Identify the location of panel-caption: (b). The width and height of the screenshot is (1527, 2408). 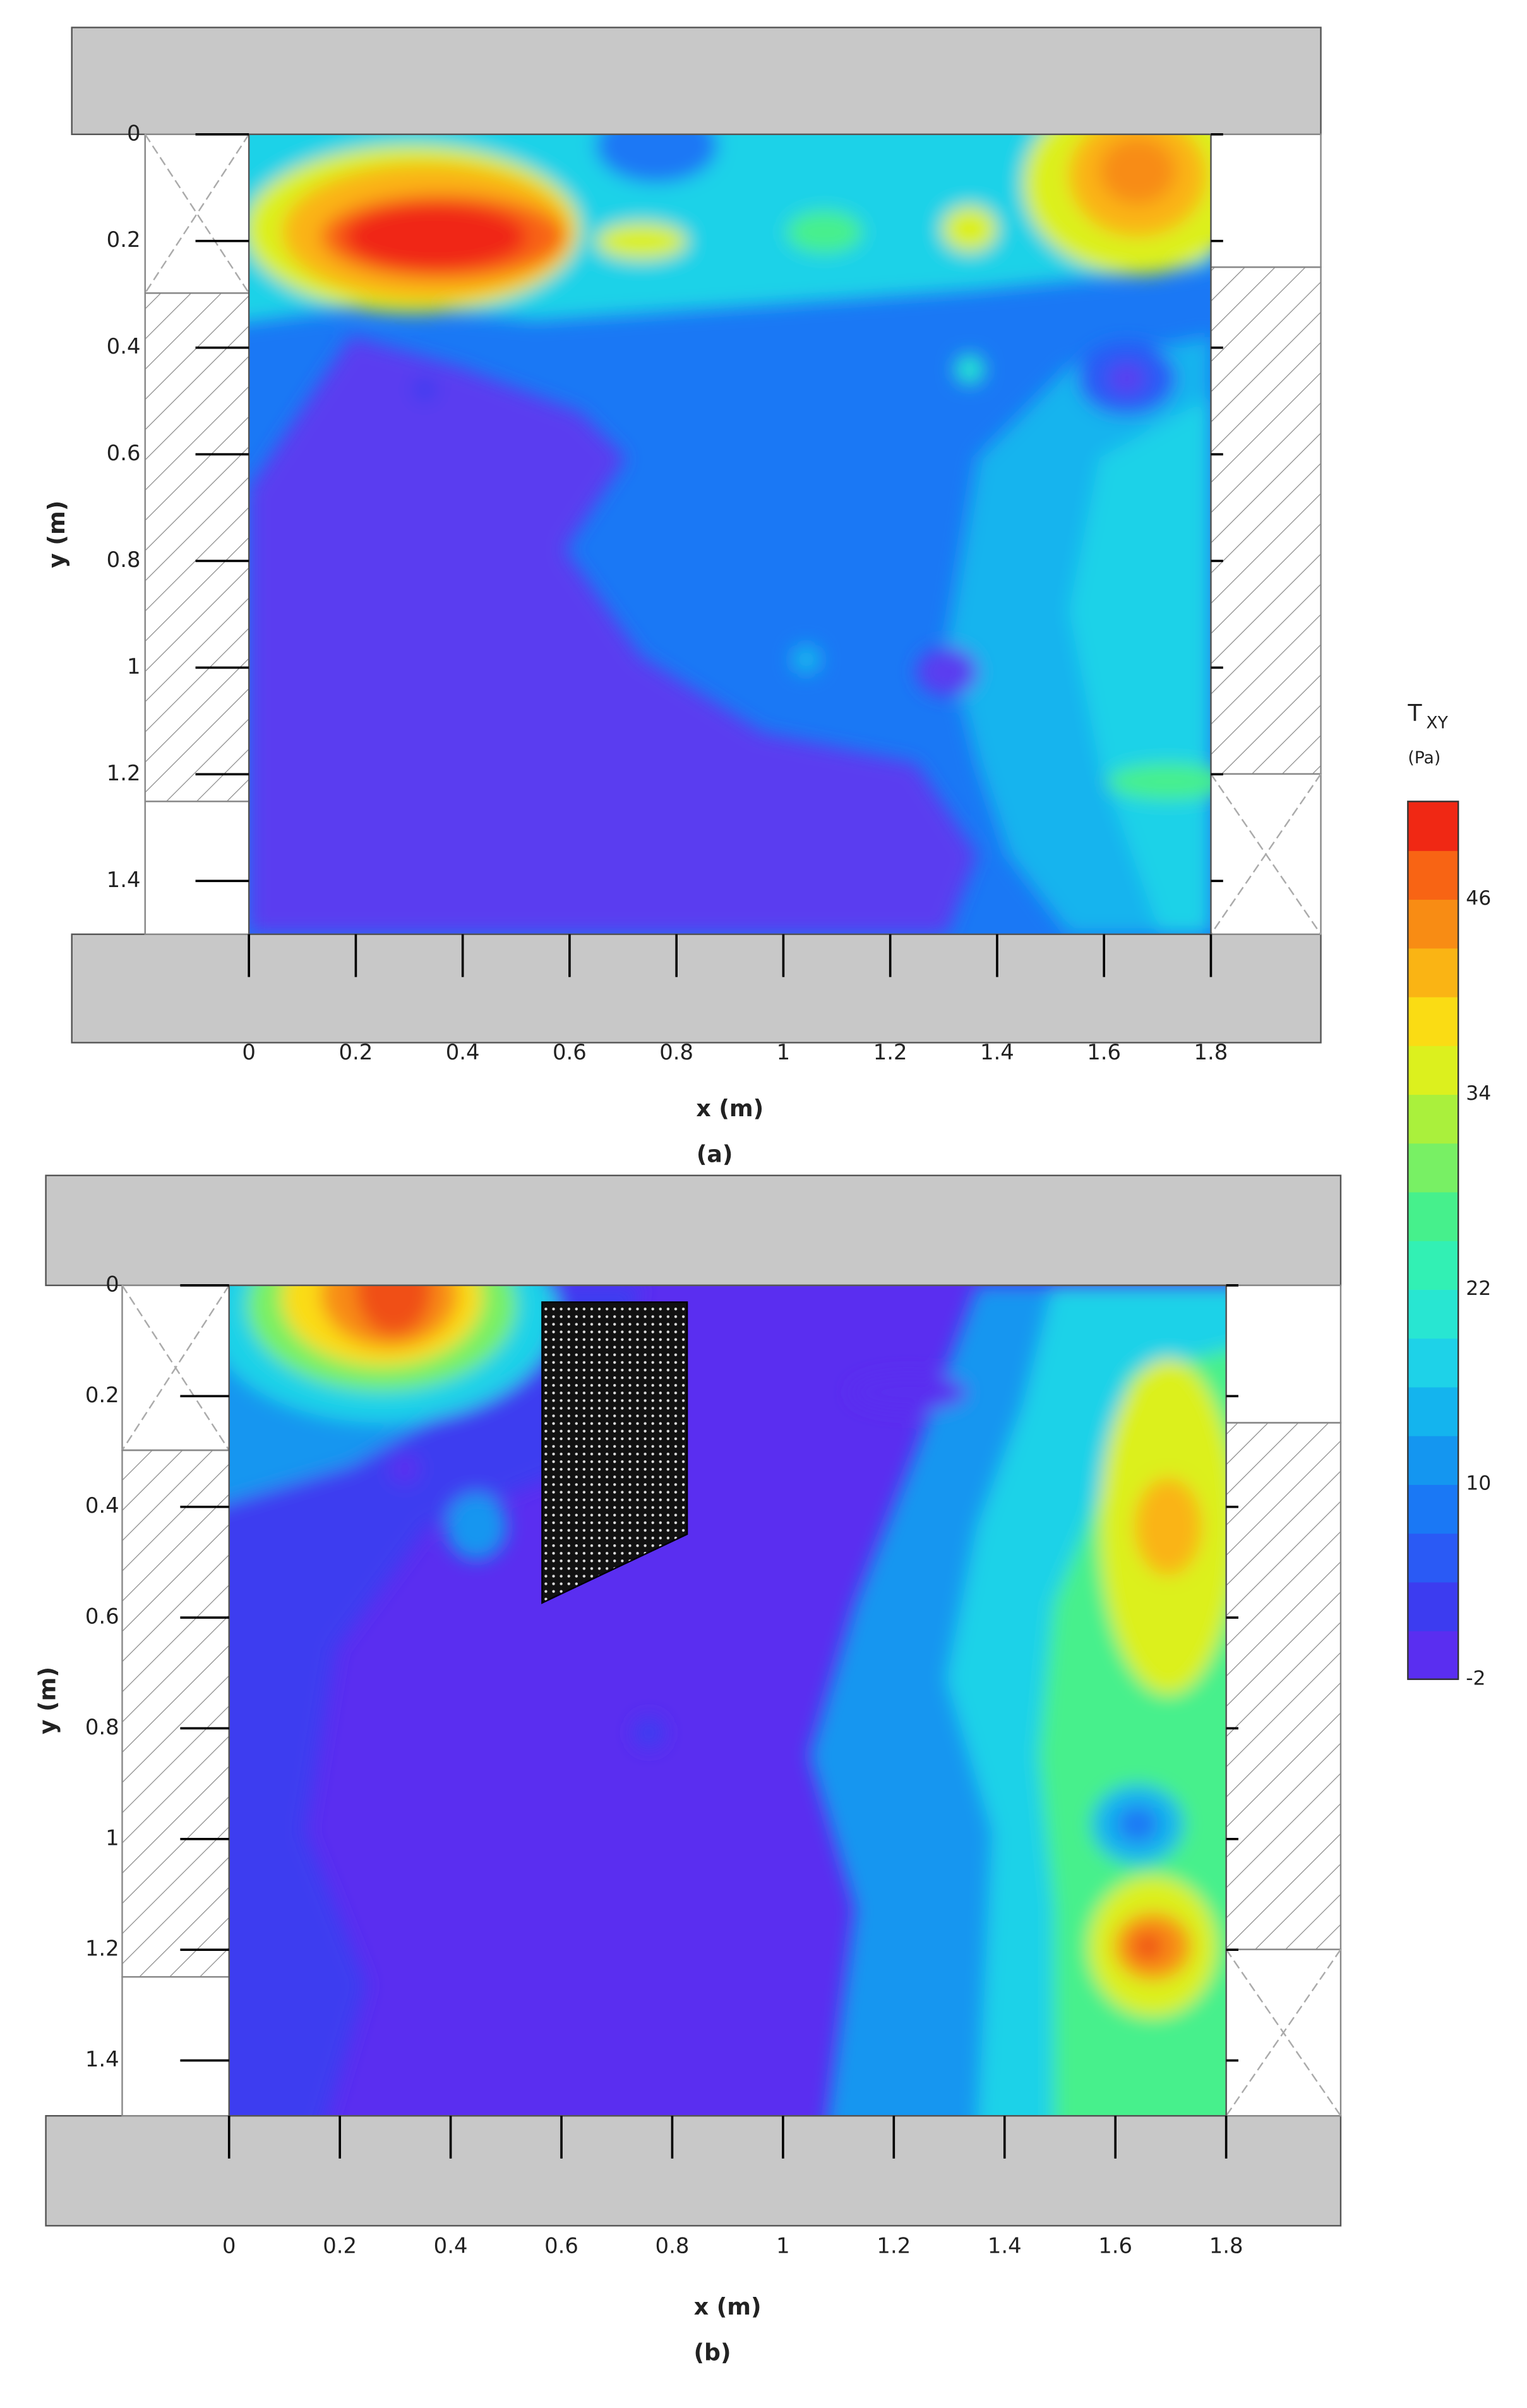
(712, 2352).